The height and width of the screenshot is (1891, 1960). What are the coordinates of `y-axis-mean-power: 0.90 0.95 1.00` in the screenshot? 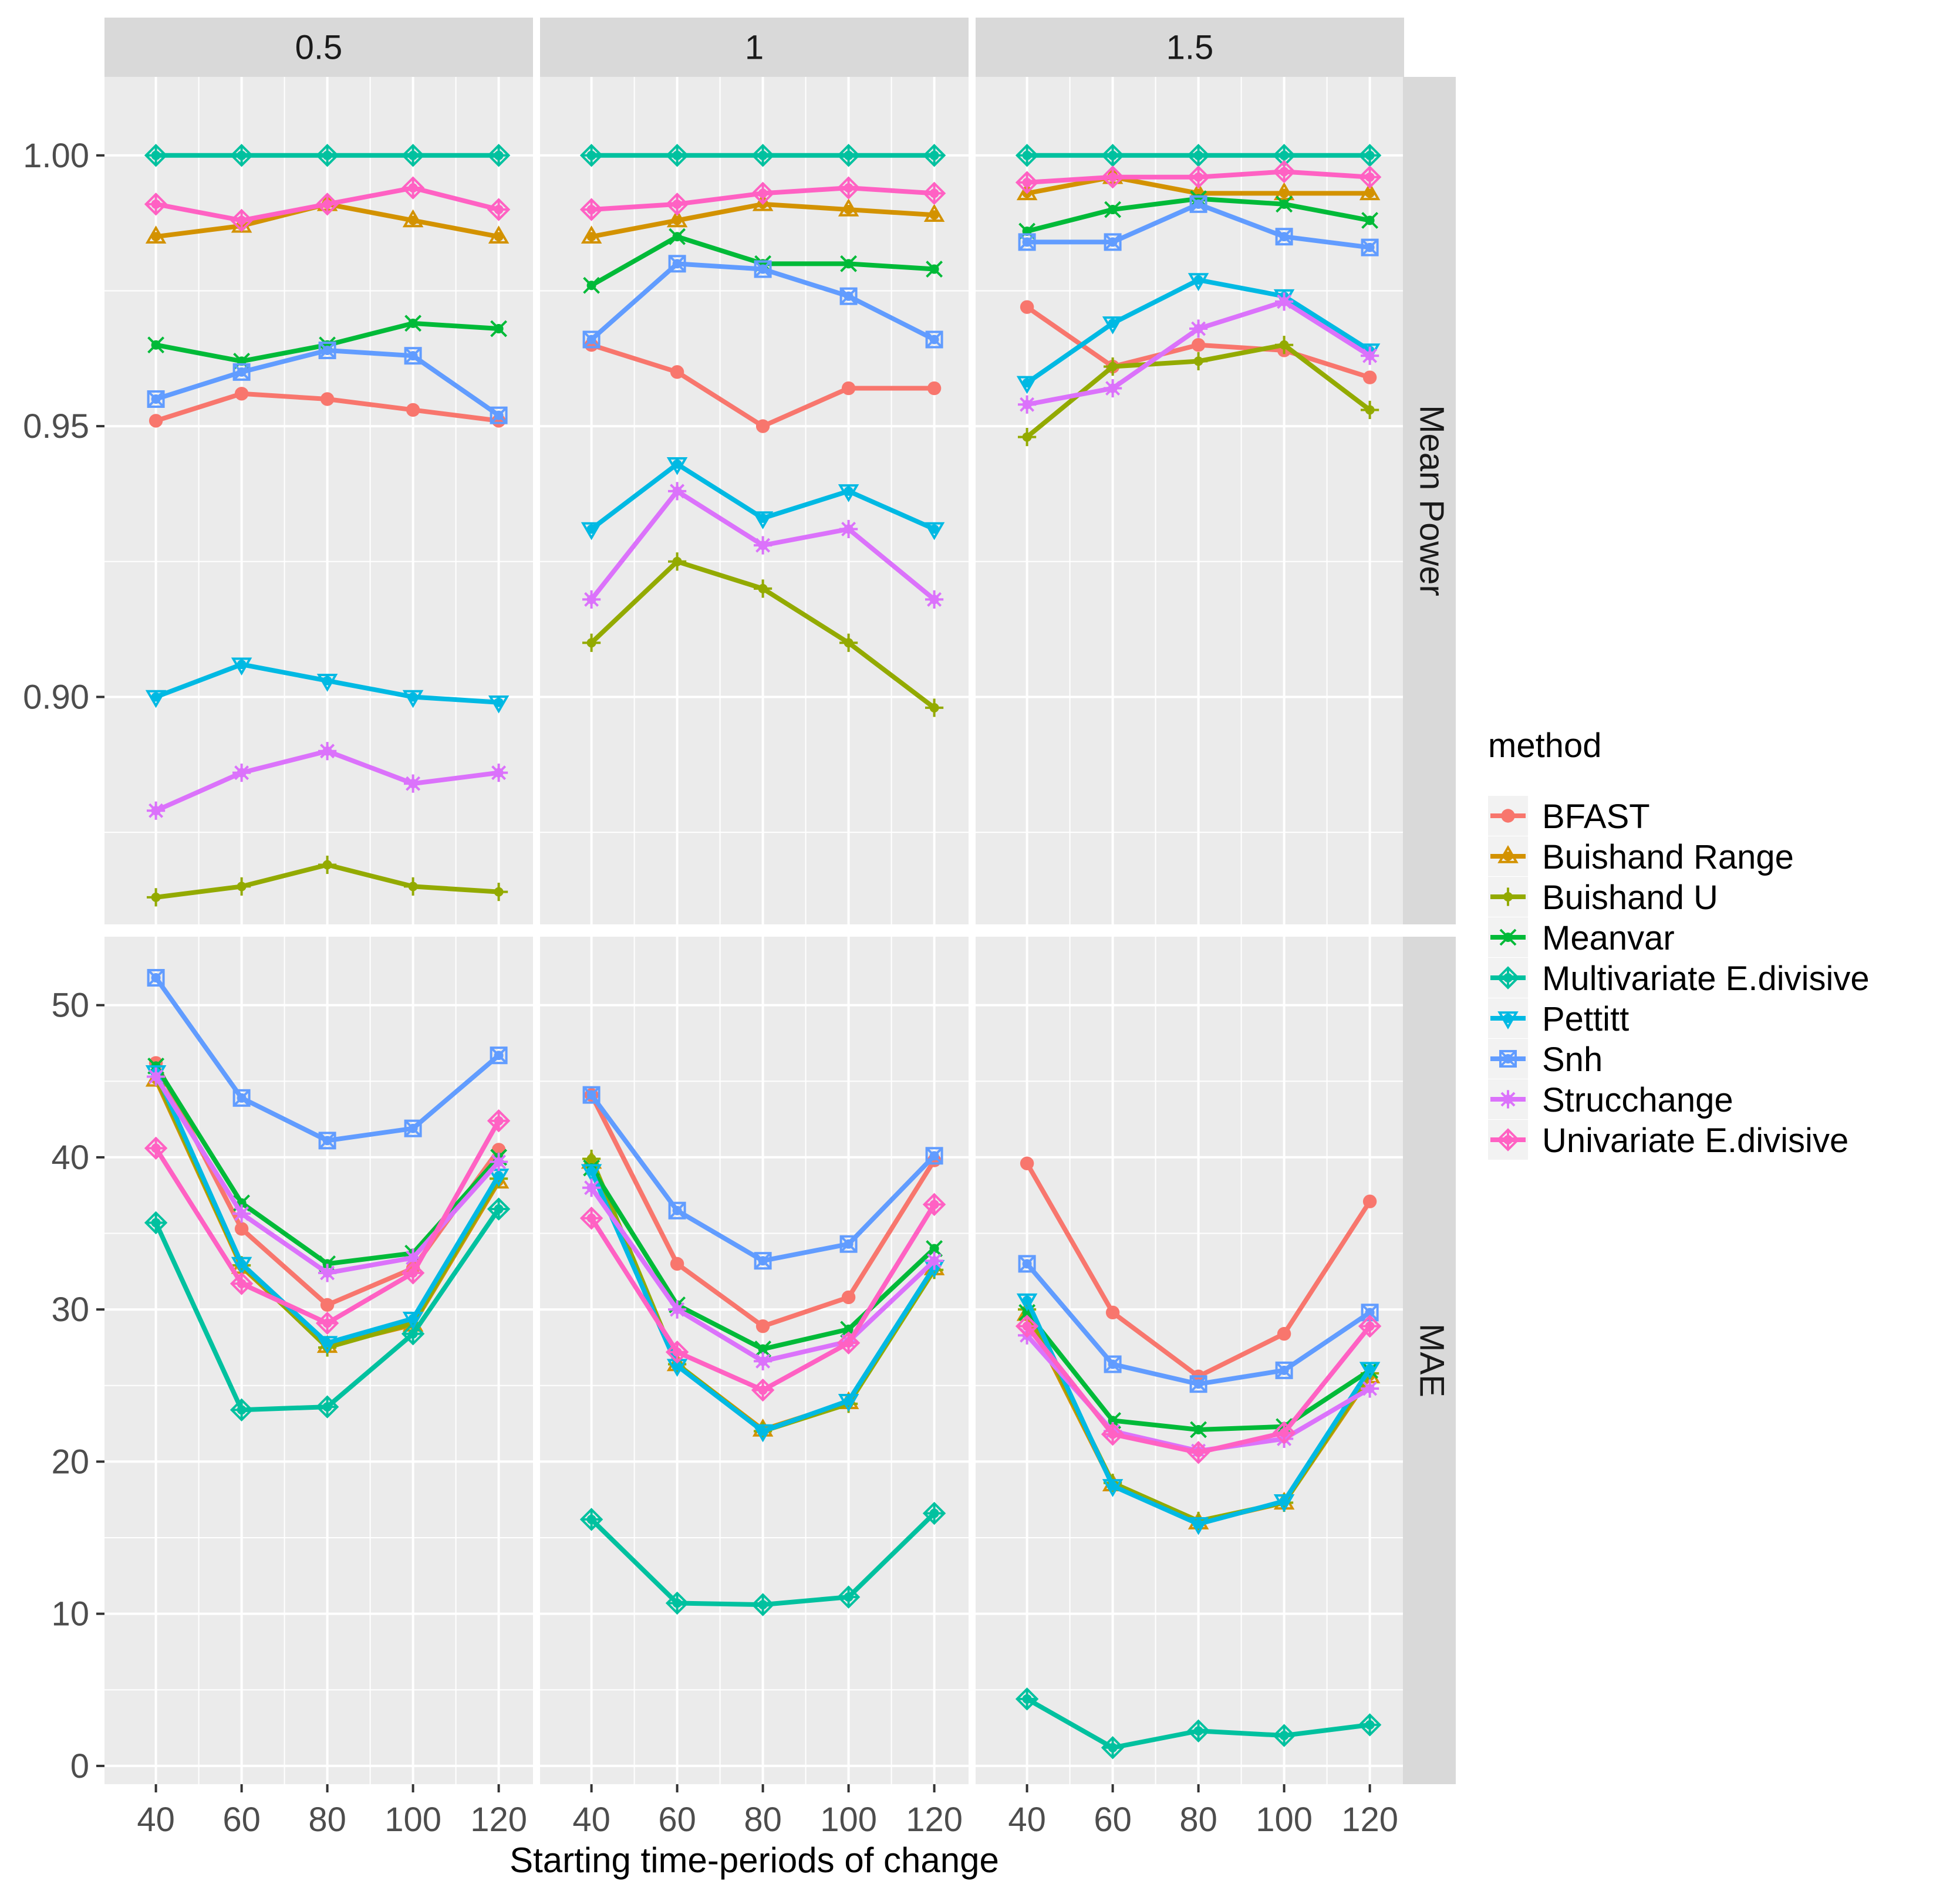 It's located at (63, 426).